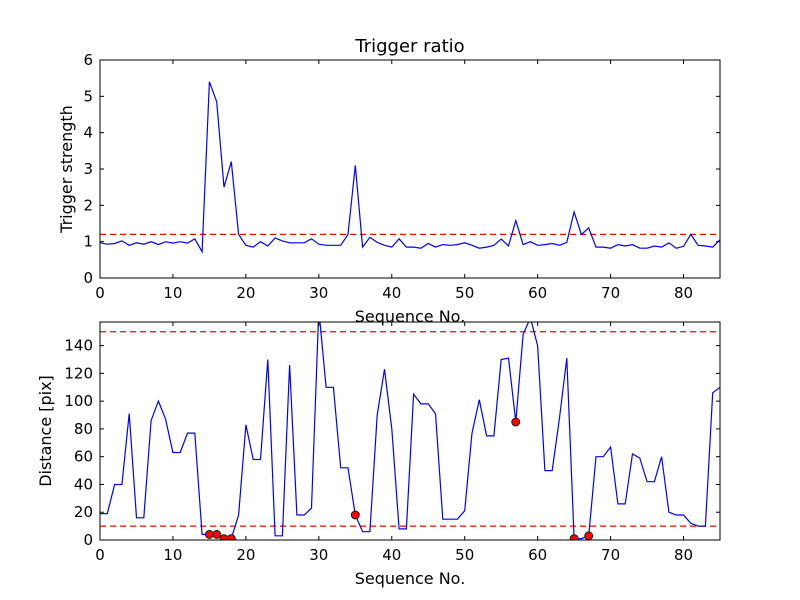 This screenshot has width=800, height=600. Describe the element at coordinates (88, 242) in the screenshot. I see `y-tick-label: 1` at that location.